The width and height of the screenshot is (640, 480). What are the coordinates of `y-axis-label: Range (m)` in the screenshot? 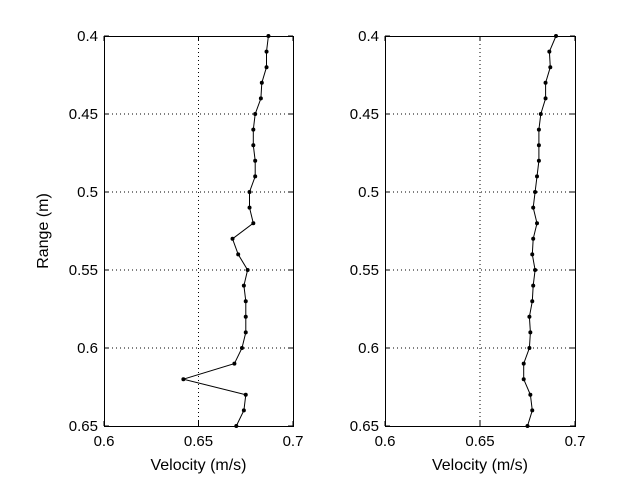 It's located at (43, 231).